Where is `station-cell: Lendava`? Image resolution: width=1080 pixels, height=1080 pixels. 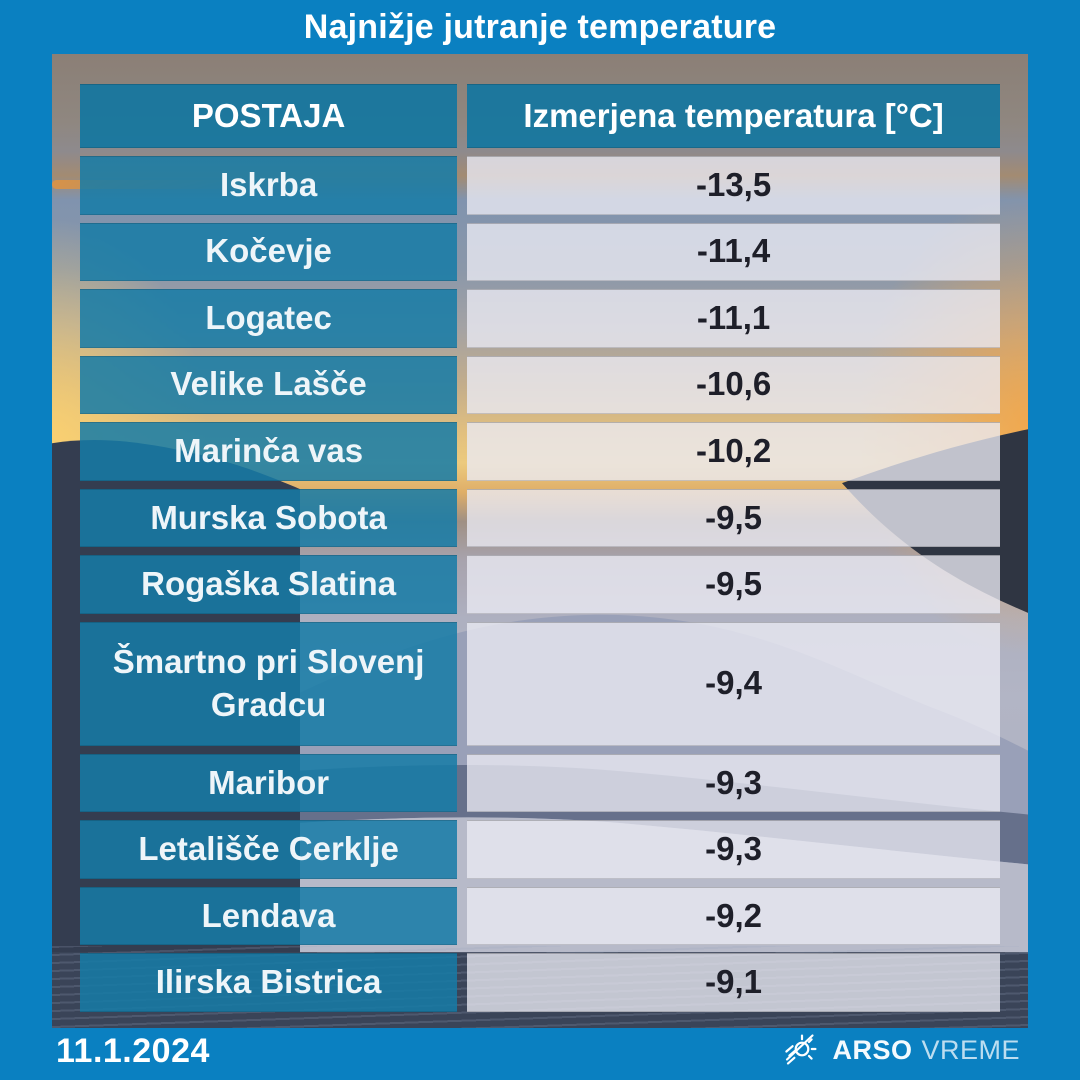
station-cell: Lendava is located at coordinates (269, 916).